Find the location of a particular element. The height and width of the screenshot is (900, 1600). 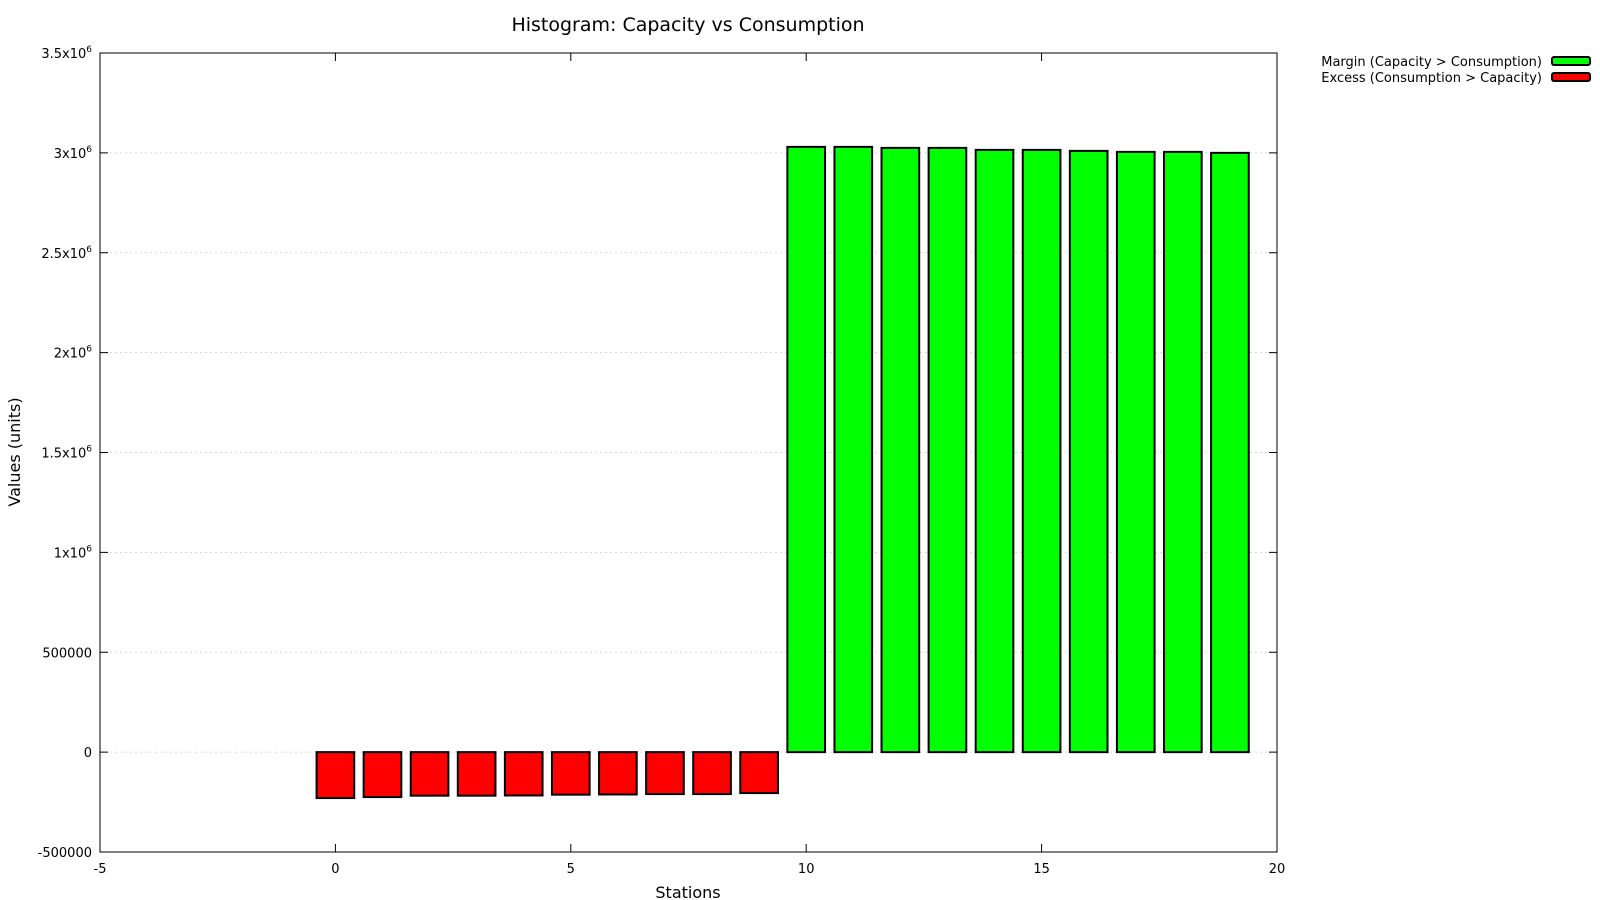

legend-label: Excess (Consumption > Capacity) is located at coordinates (1431, 78).